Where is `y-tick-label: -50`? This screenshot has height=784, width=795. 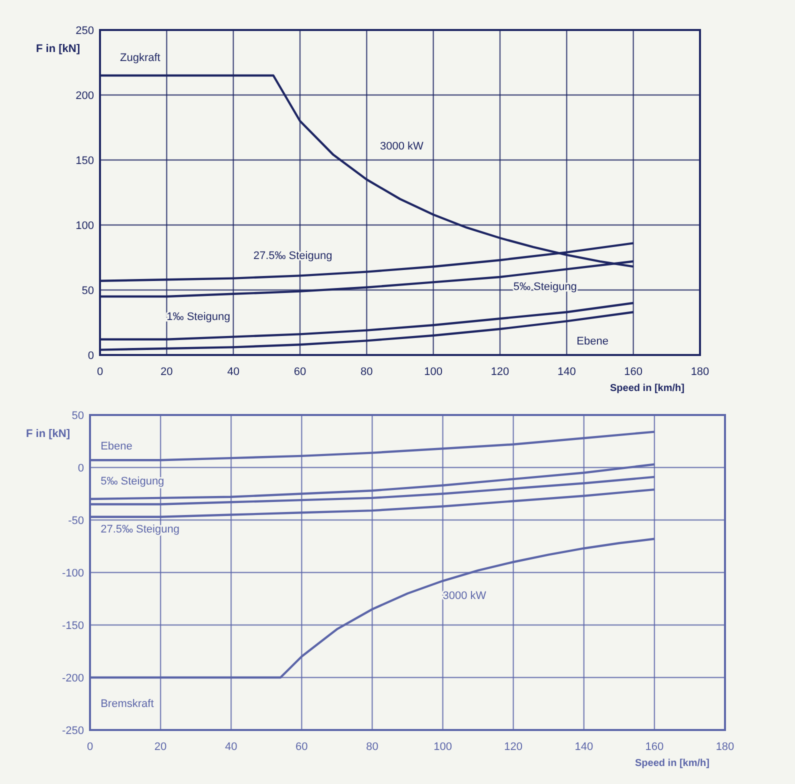
y-tick-label: -50 is located at coordinates (76, 521).